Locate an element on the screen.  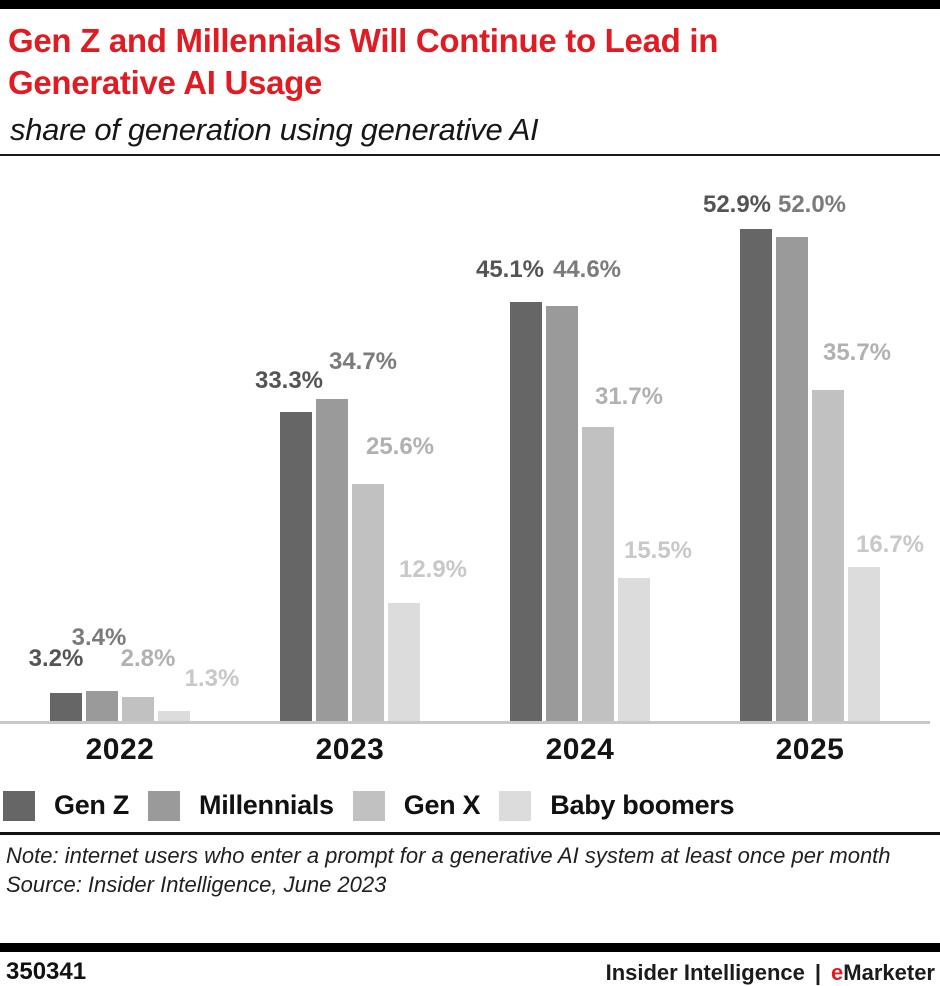
value-label-gen-x-2025: 35.7% is located at coordinates (857, 352).